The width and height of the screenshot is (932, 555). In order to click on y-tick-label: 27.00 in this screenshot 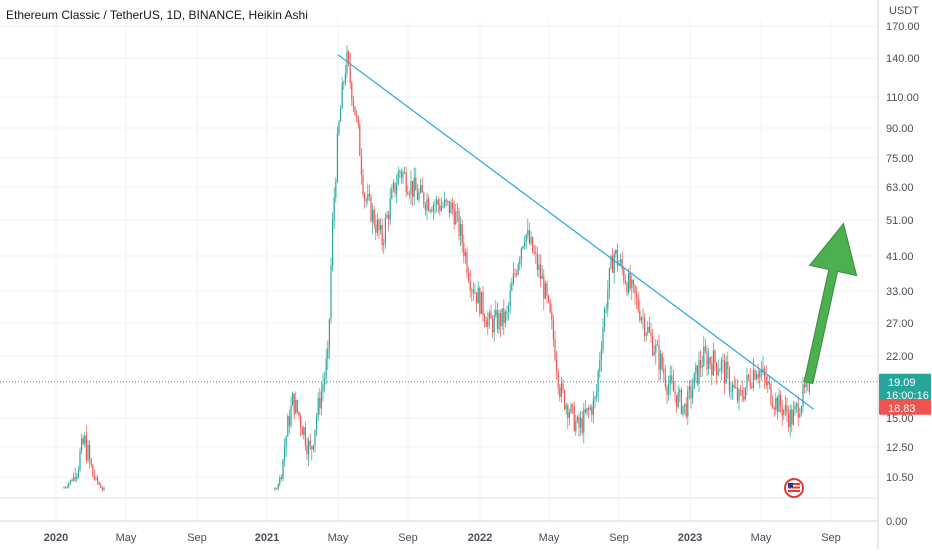, I will do `click(900, 324)`.